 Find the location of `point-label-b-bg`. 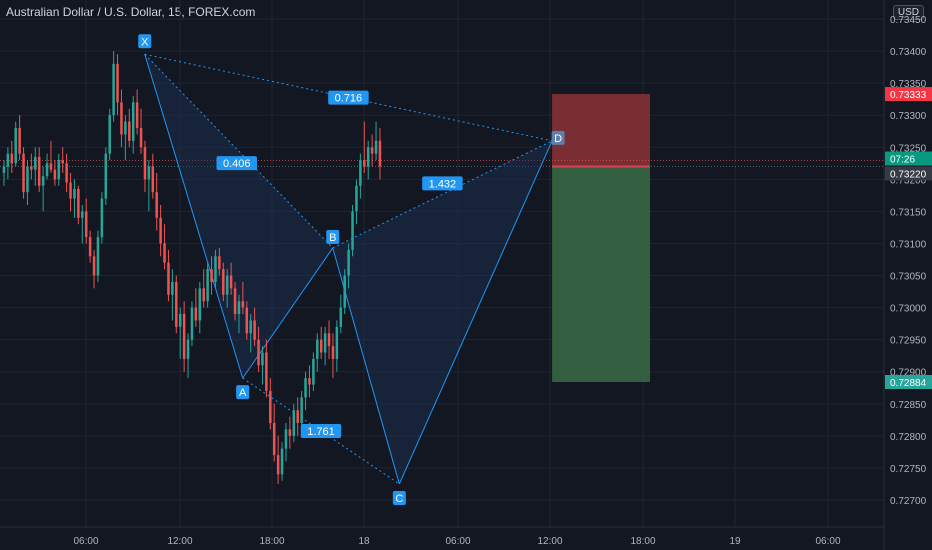

point-label-b-bg is located at coordinates (333, 236).